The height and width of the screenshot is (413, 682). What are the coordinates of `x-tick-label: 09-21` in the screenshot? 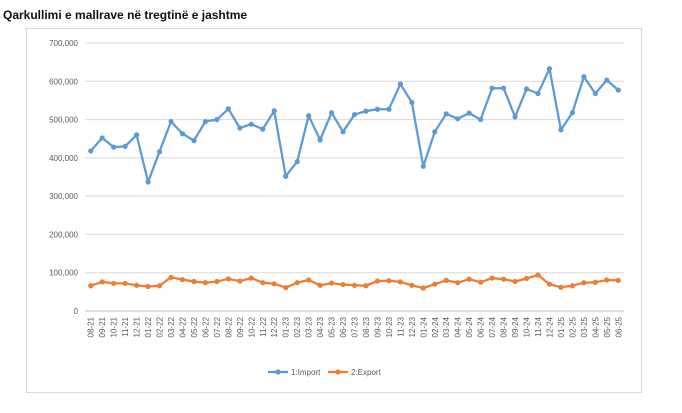 It's located at (102, 326).